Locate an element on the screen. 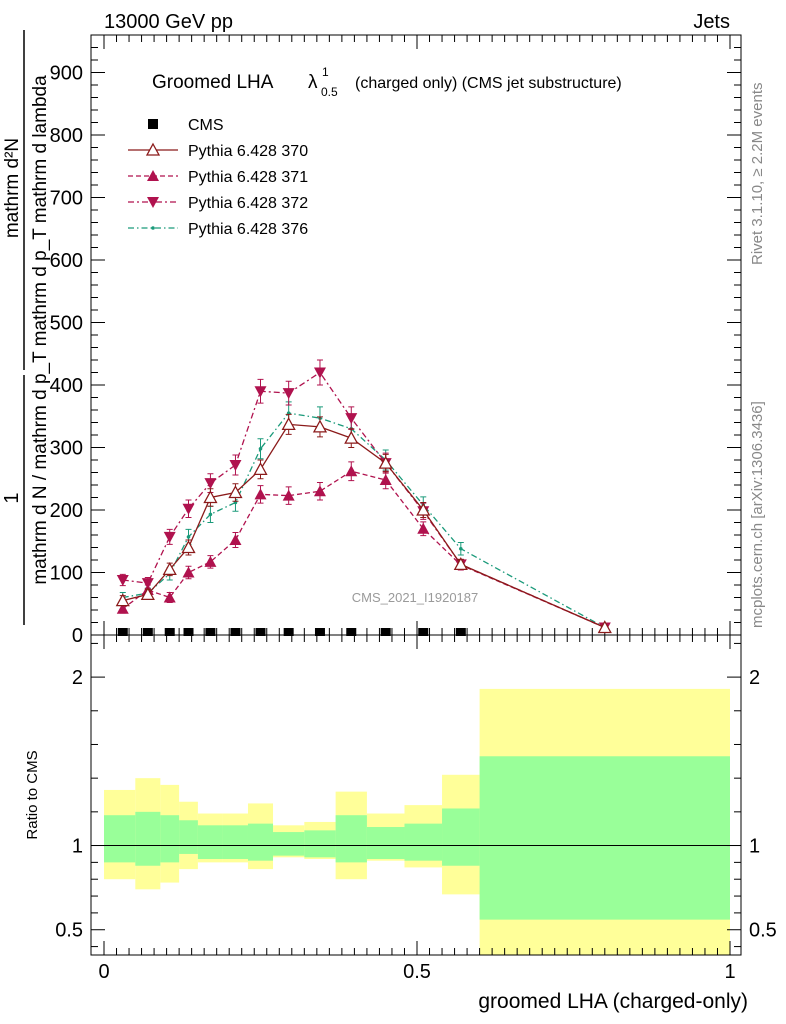 The width and height of the screenshot is (786, 1024). header-right: Jets is located at coordinates (711, 22).